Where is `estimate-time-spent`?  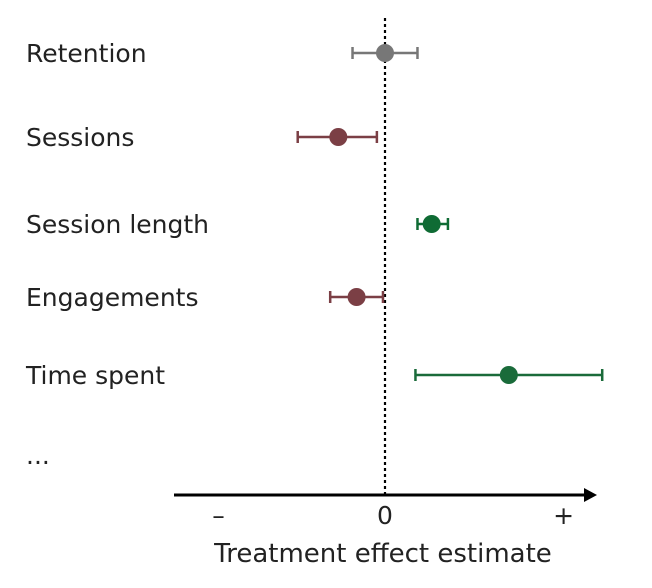 estimate-time-spent is located at coordinates (509, 375).